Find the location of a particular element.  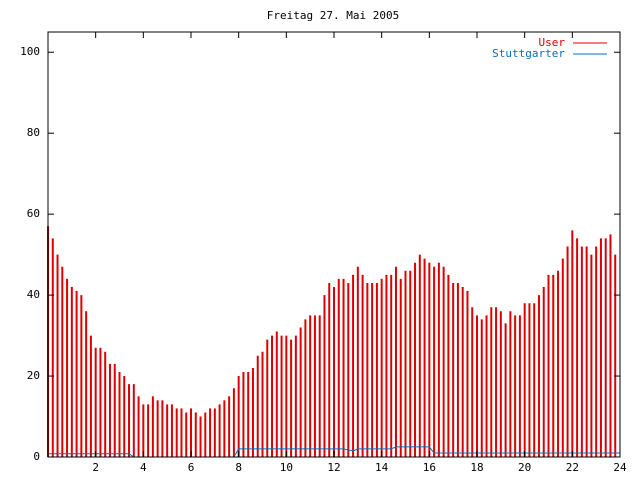

x-tick-label: 12 is located at coordinates (333, 467).